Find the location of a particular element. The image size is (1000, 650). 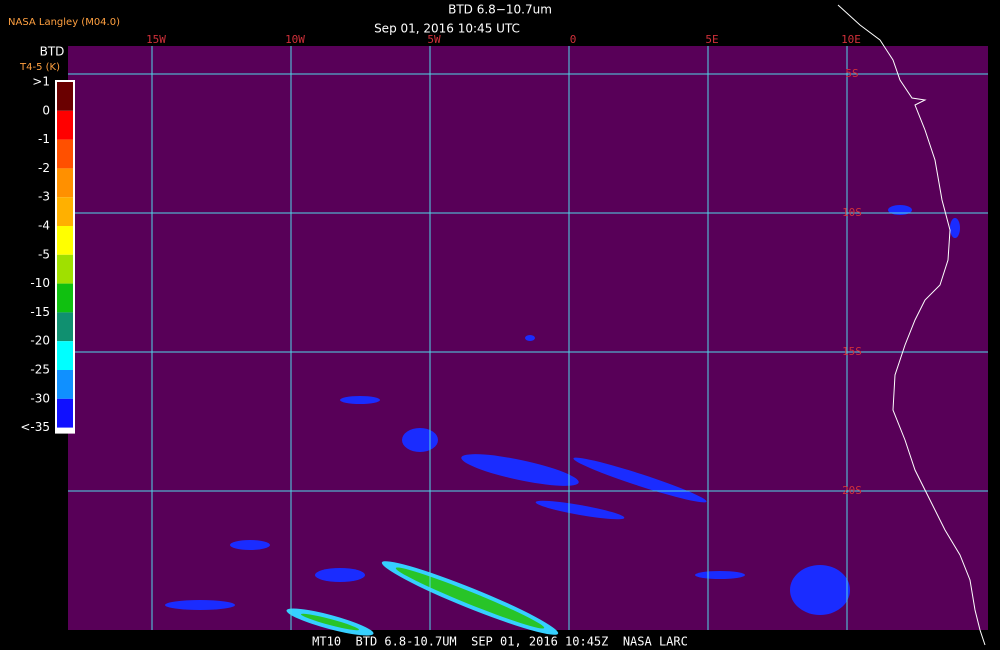

colorbar-label: -1 is located at coordinates (44, 139).